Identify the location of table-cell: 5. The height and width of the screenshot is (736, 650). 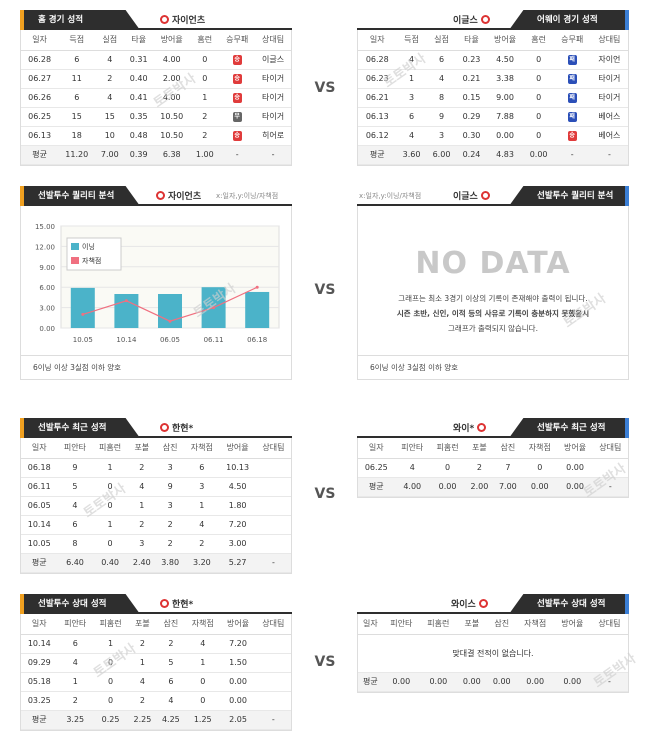
(75, 487).